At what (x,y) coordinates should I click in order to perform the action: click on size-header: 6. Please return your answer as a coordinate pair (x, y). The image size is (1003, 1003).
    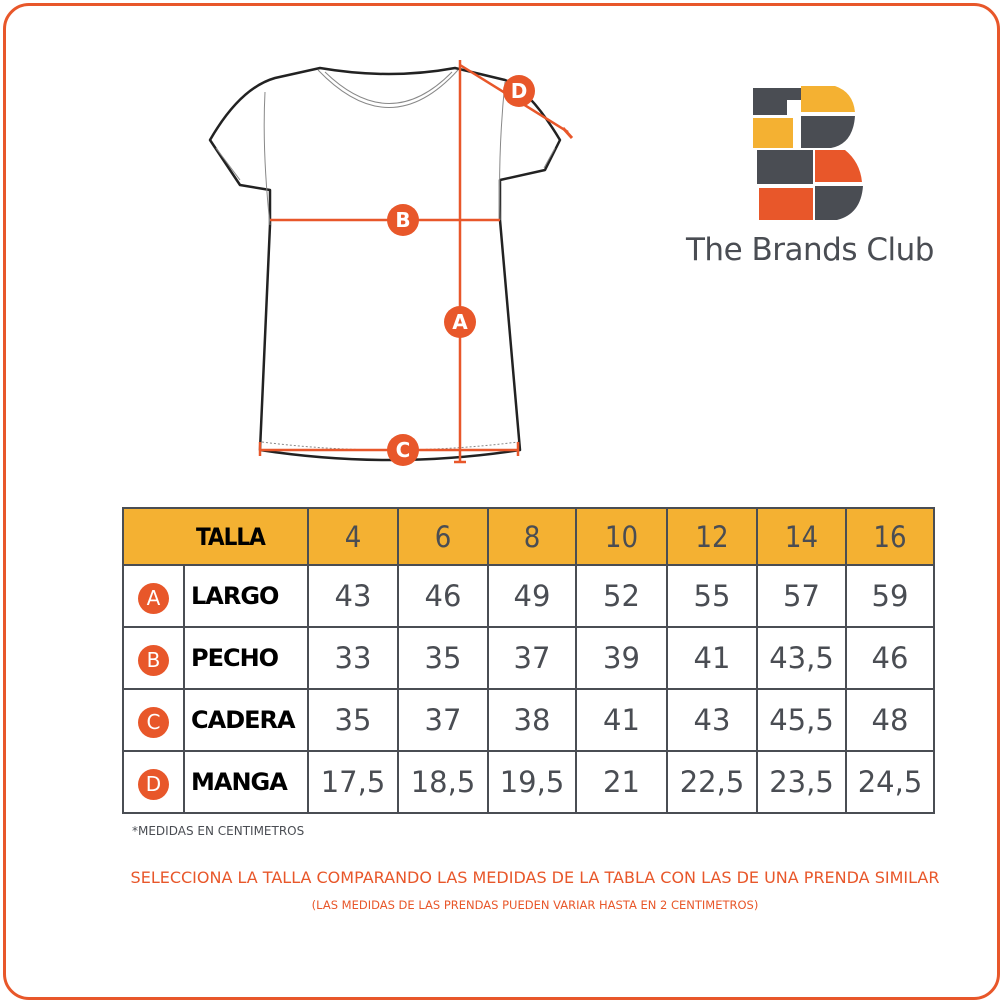
    Looking at the image, I should click on (443, 536).